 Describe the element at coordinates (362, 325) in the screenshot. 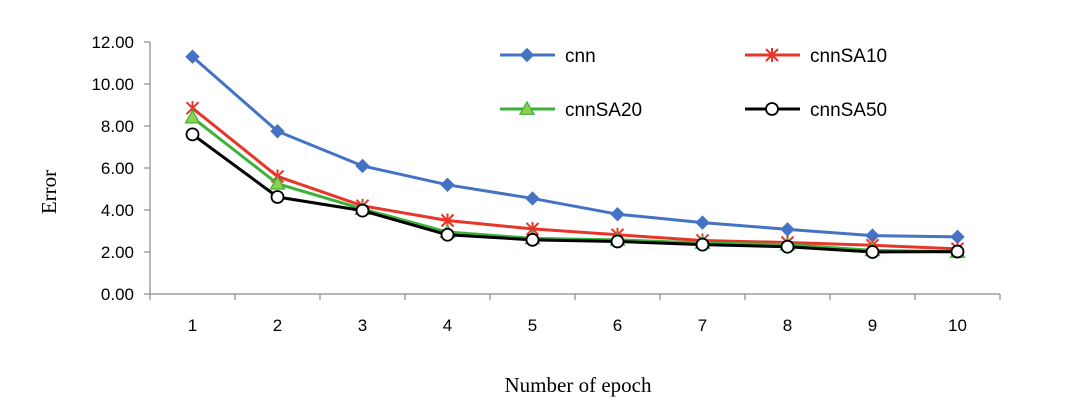

I see `x-tick-label: 3` at that location.